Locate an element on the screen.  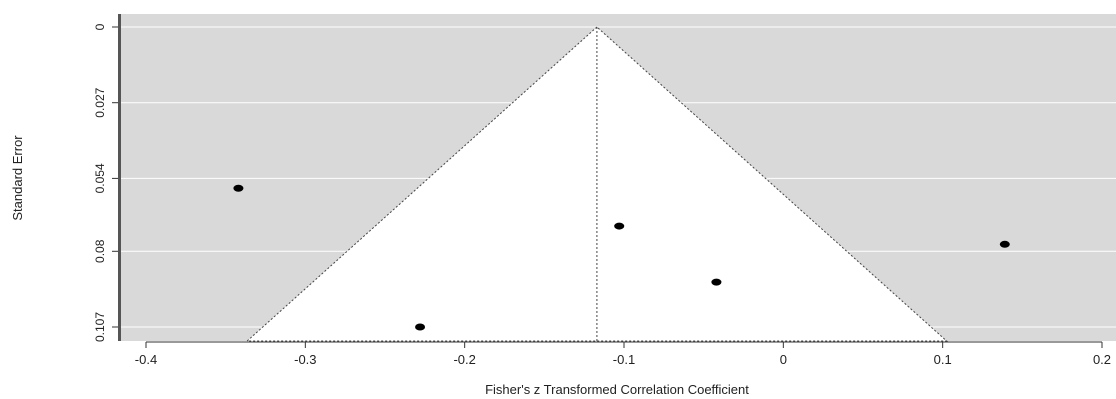
y-tick-label: 0 is located at coordinates (100, 26).